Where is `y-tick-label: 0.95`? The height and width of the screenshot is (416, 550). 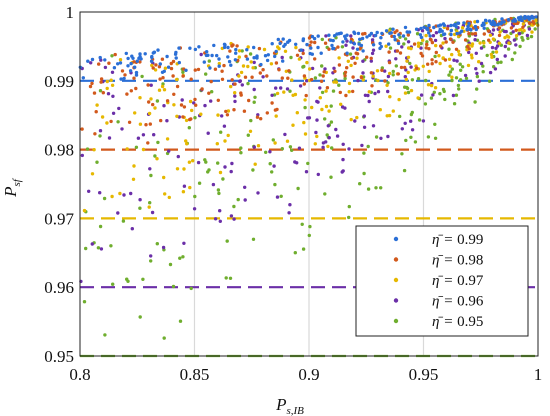 y-tick-label: 0.95 is located at coordinates (59, 356).